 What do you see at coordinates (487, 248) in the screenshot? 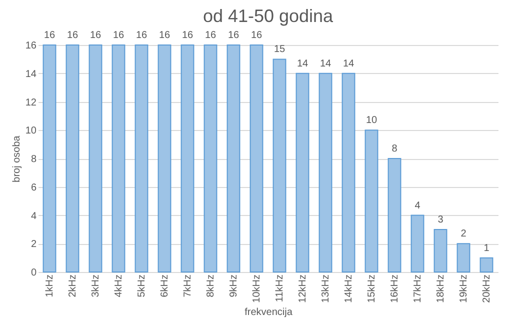
I see `data-label: 1` at bounding box center [487, 248].